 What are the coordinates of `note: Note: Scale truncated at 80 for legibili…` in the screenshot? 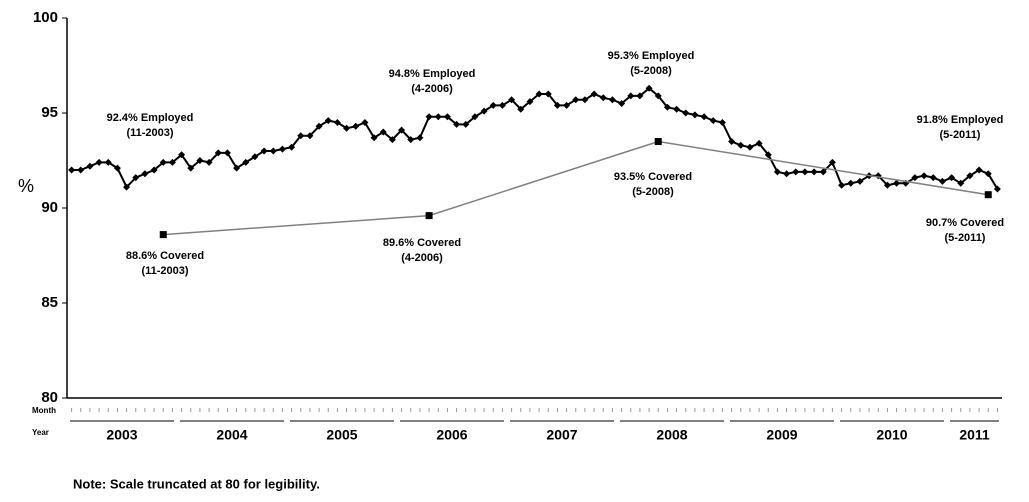 It's located at (196, 483).